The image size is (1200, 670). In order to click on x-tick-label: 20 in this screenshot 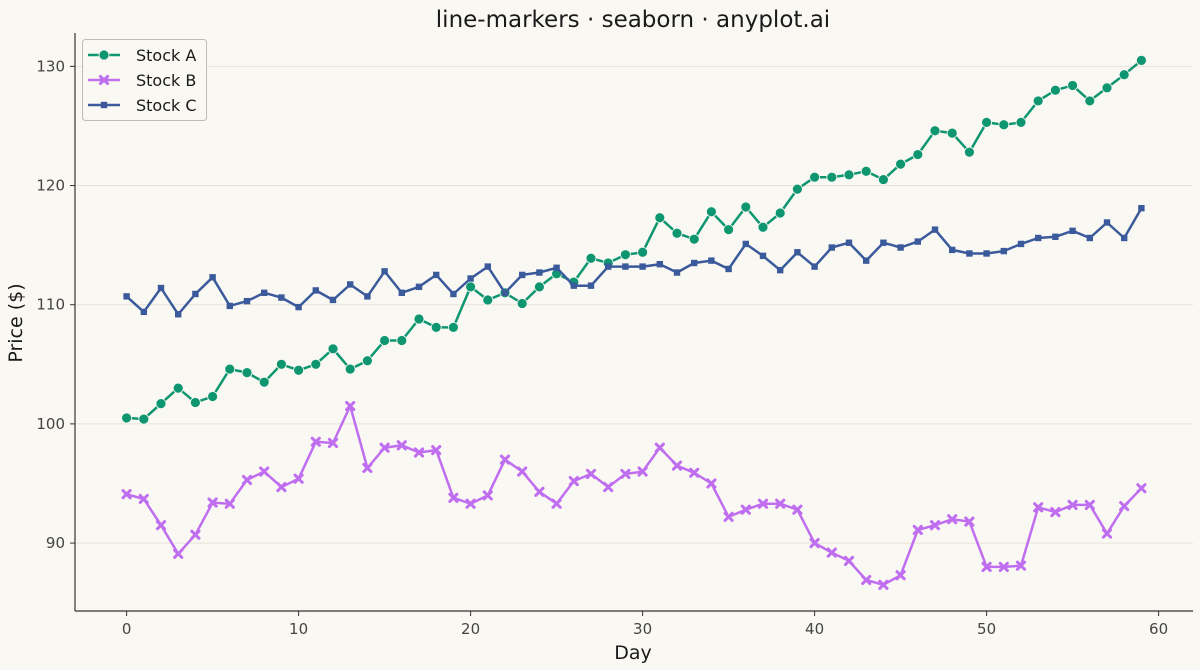, I will do `click(470, 629)`.